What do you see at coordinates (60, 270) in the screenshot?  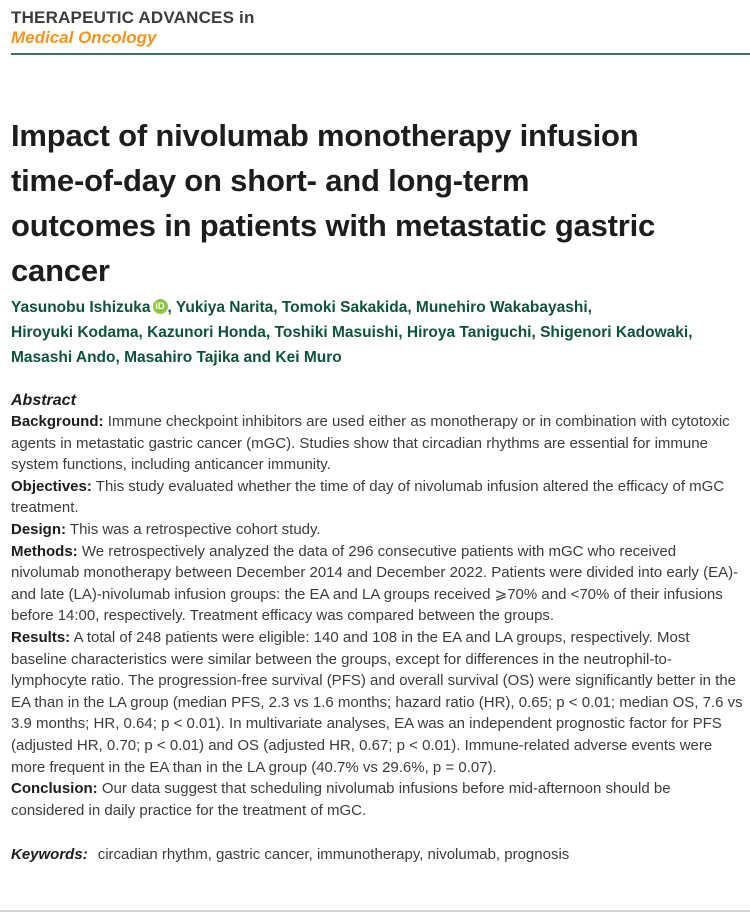 I see `article-title-line-4: cancer` at bounding box center [60, 270].